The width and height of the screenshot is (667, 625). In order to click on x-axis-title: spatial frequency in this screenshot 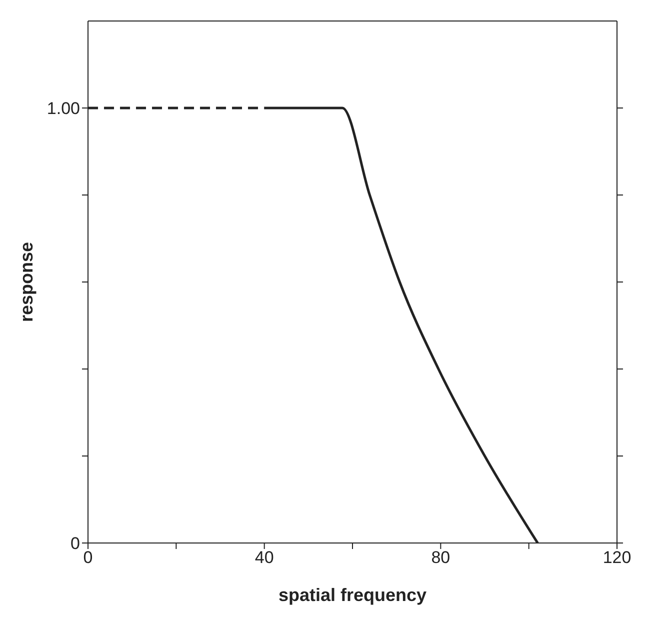, I will do `click(352, 595)`.